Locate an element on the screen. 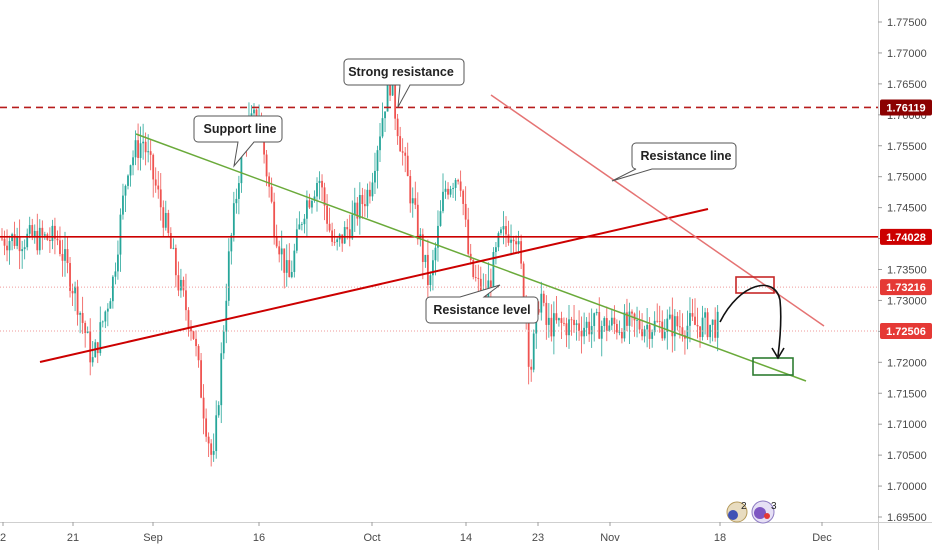  callout-resistance-line: Resistance line is located at coordinates (674, 162).